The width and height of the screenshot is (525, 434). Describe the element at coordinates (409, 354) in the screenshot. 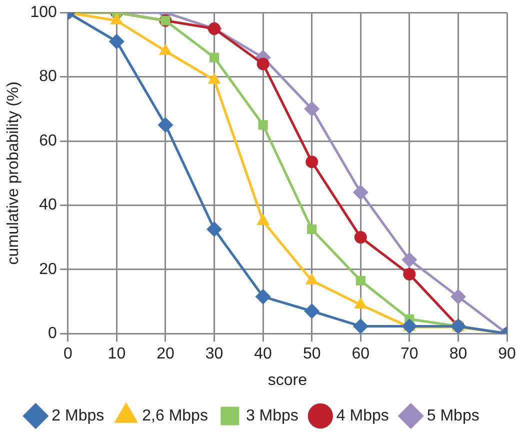

I see `x-tick-label: 70` at that location.